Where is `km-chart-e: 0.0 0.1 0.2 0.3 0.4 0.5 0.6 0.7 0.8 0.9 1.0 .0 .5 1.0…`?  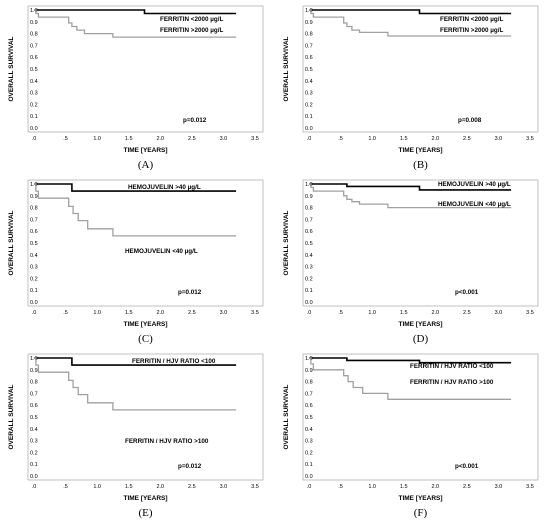
km-chart-e: 0.0 0.1 0.2 0.3 0.4 0.5 0.6 0.7 0.8 0.9 1.0 .0 .5 1.0… is located at coordinates (136, 436).